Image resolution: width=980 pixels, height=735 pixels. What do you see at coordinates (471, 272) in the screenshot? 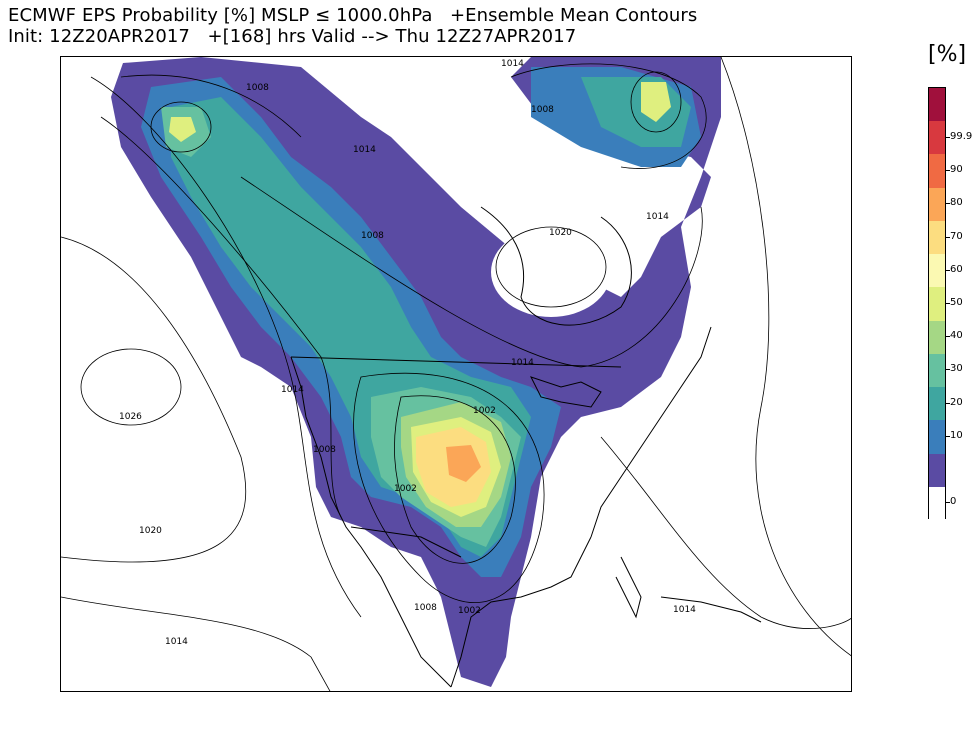
I see `isobar-1014-north` at bounding box center [471, 272].